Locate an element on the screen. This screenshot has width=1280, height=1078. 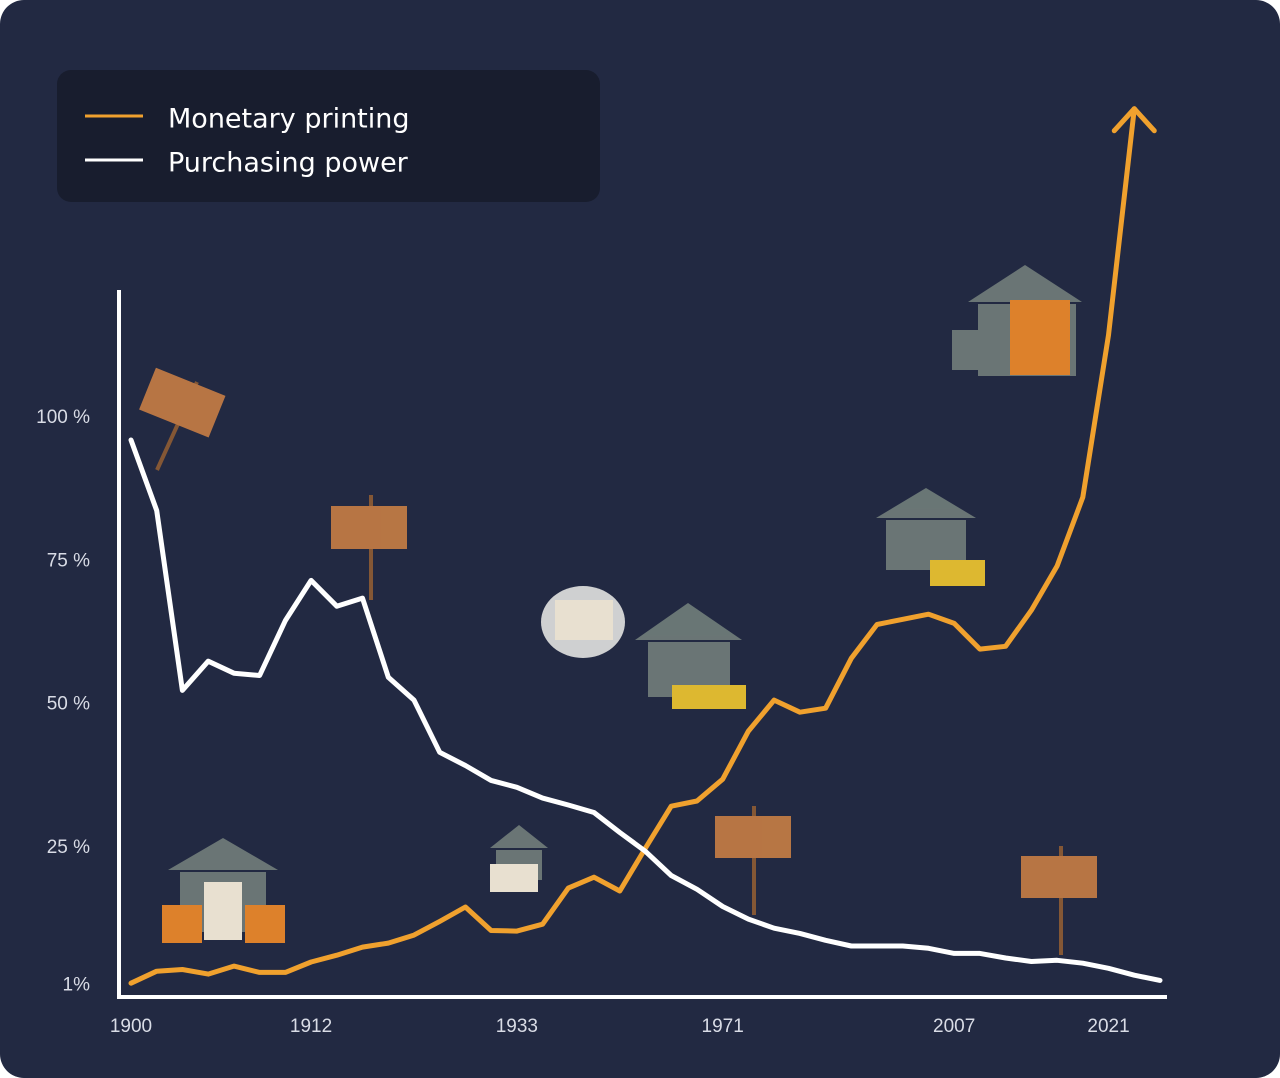
y-tick-label: 1% is located at coordinates (77, 985).